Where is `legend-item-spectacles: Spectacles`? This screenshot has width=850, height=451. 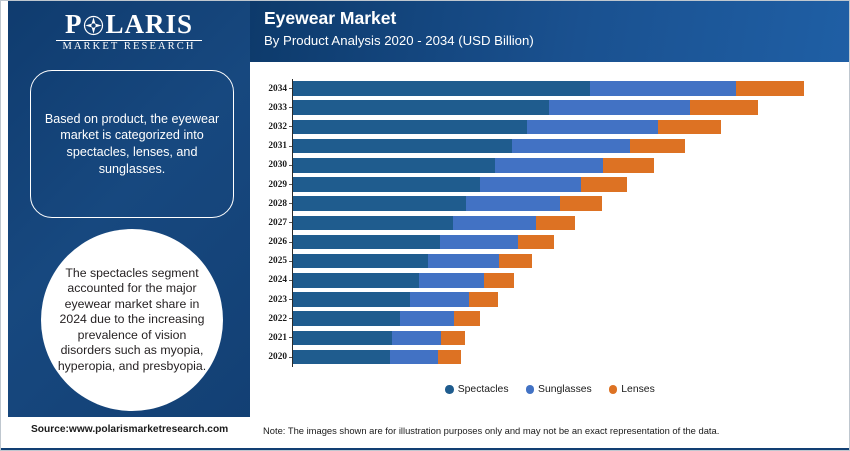 legend-item-spectacles: Spectacles is located at coordinates (477, 389).